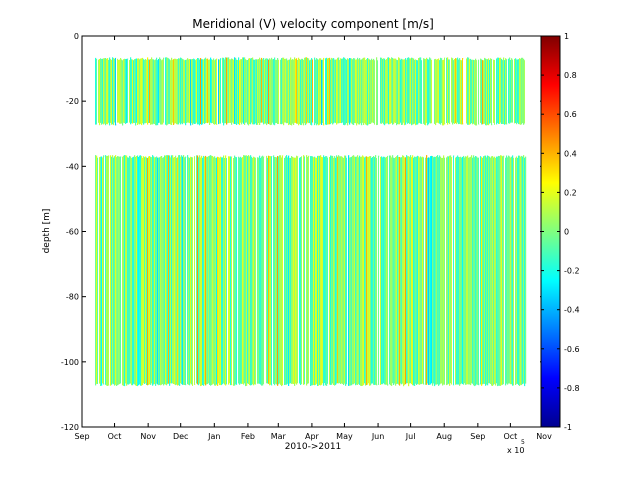 The image size is (630, 480). Describe the element at coordinates (570, 75) in the screenshot. I see `colorbar-tick-label: 0.8` at that location.